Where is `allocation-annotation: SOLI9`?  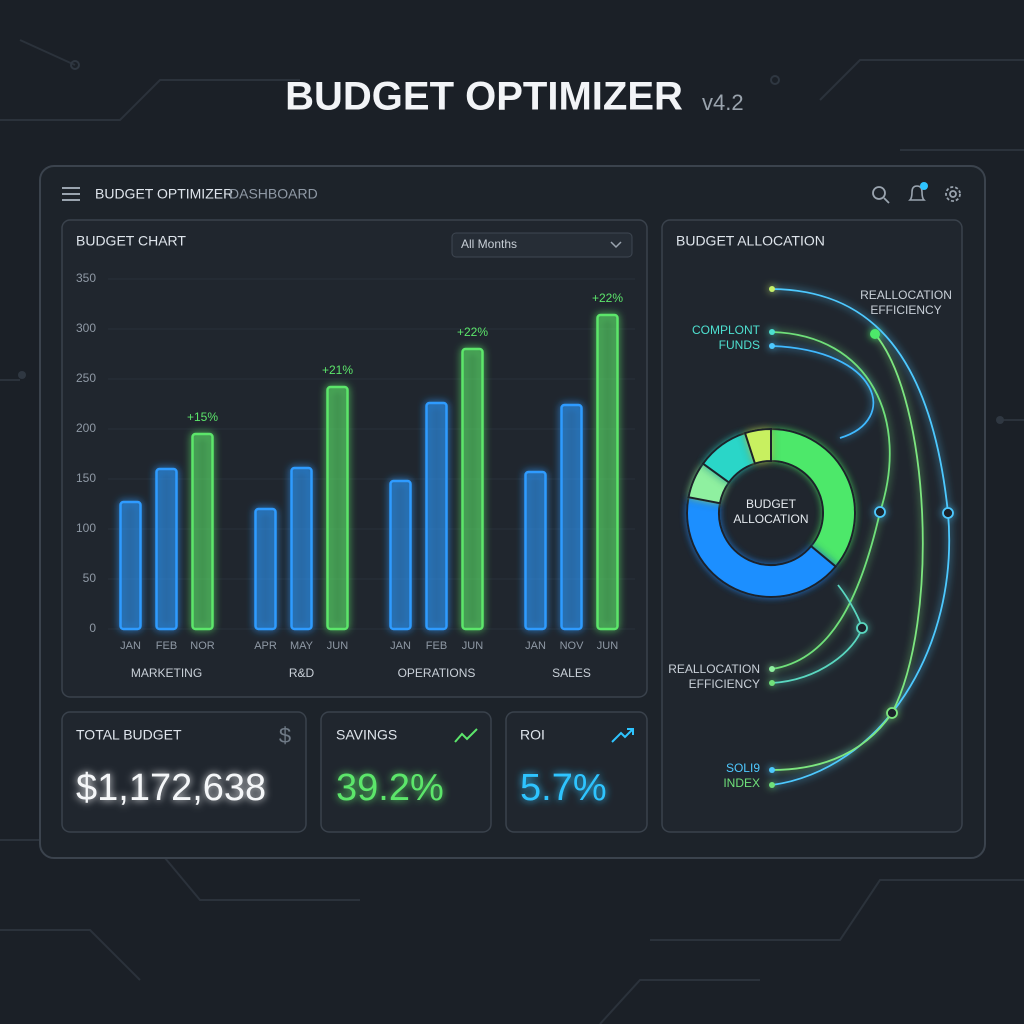 allocation-annotation: SOLI9 is located at coordinates (743, 768).